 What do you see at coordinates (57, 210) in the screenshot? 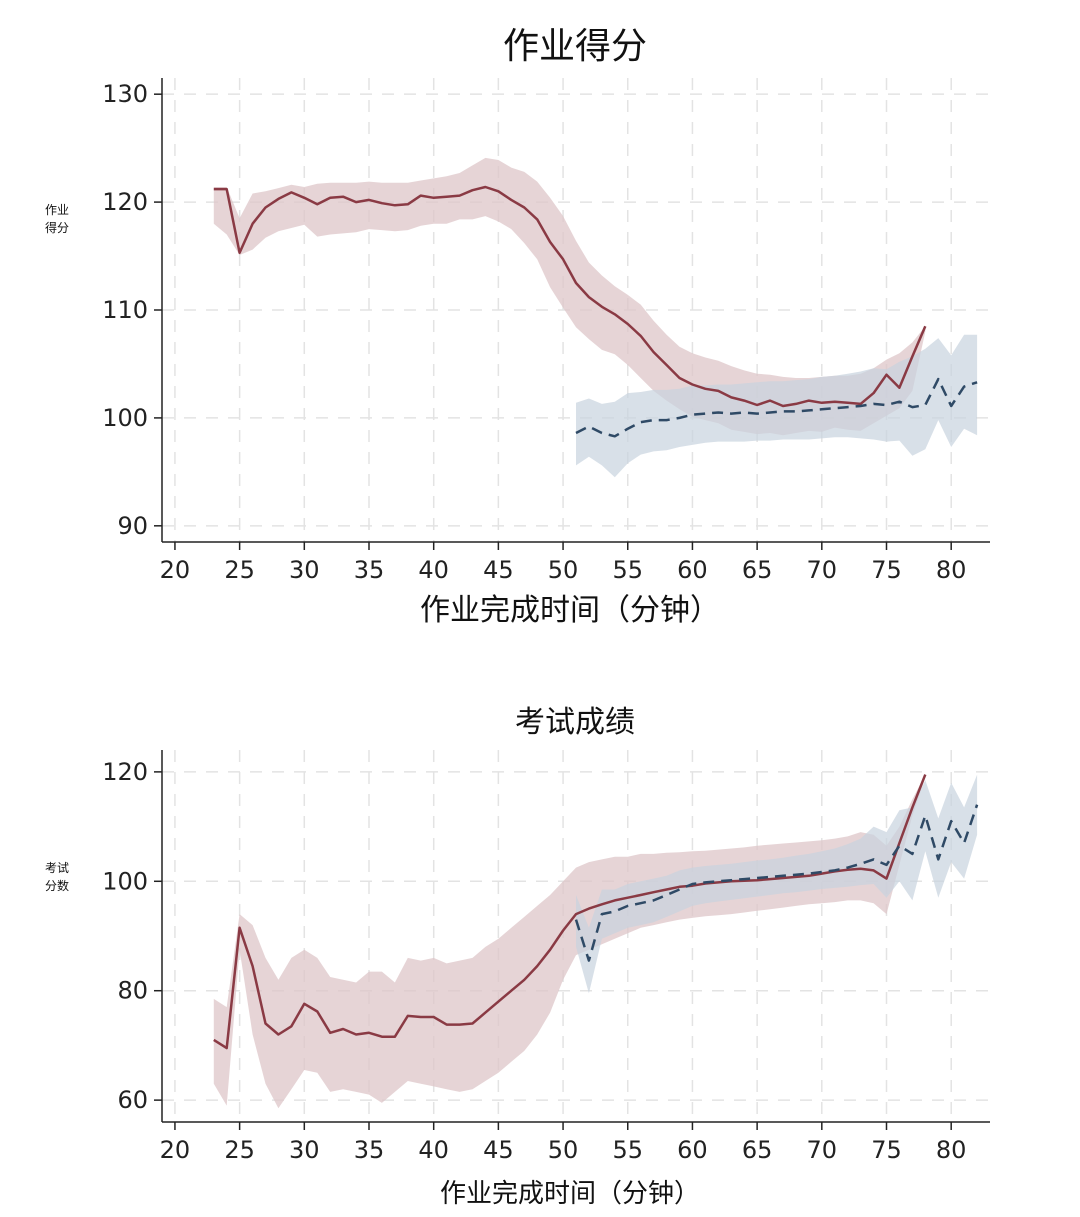
I see `y-axis-label-line-1: 作业` at bounding box center [57, 210].